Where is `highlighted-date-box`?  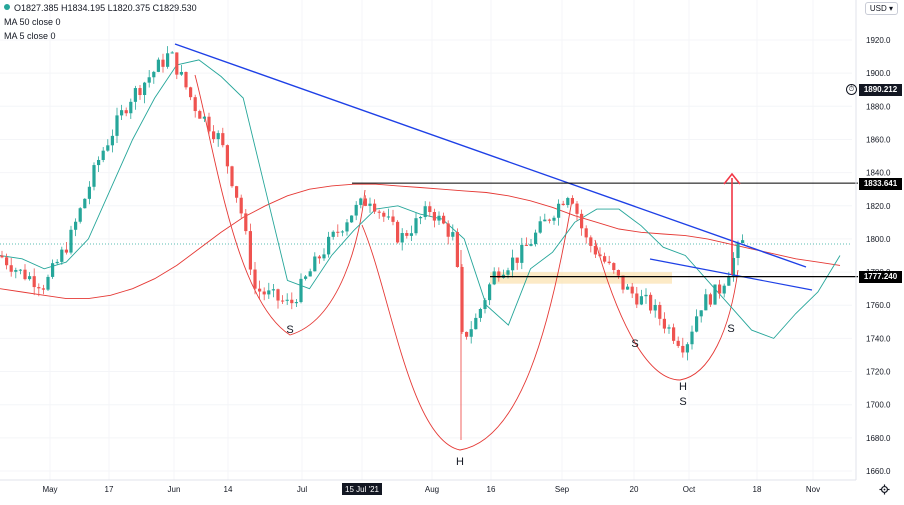
highlighted-date-box is located at coordinates (362, 489).